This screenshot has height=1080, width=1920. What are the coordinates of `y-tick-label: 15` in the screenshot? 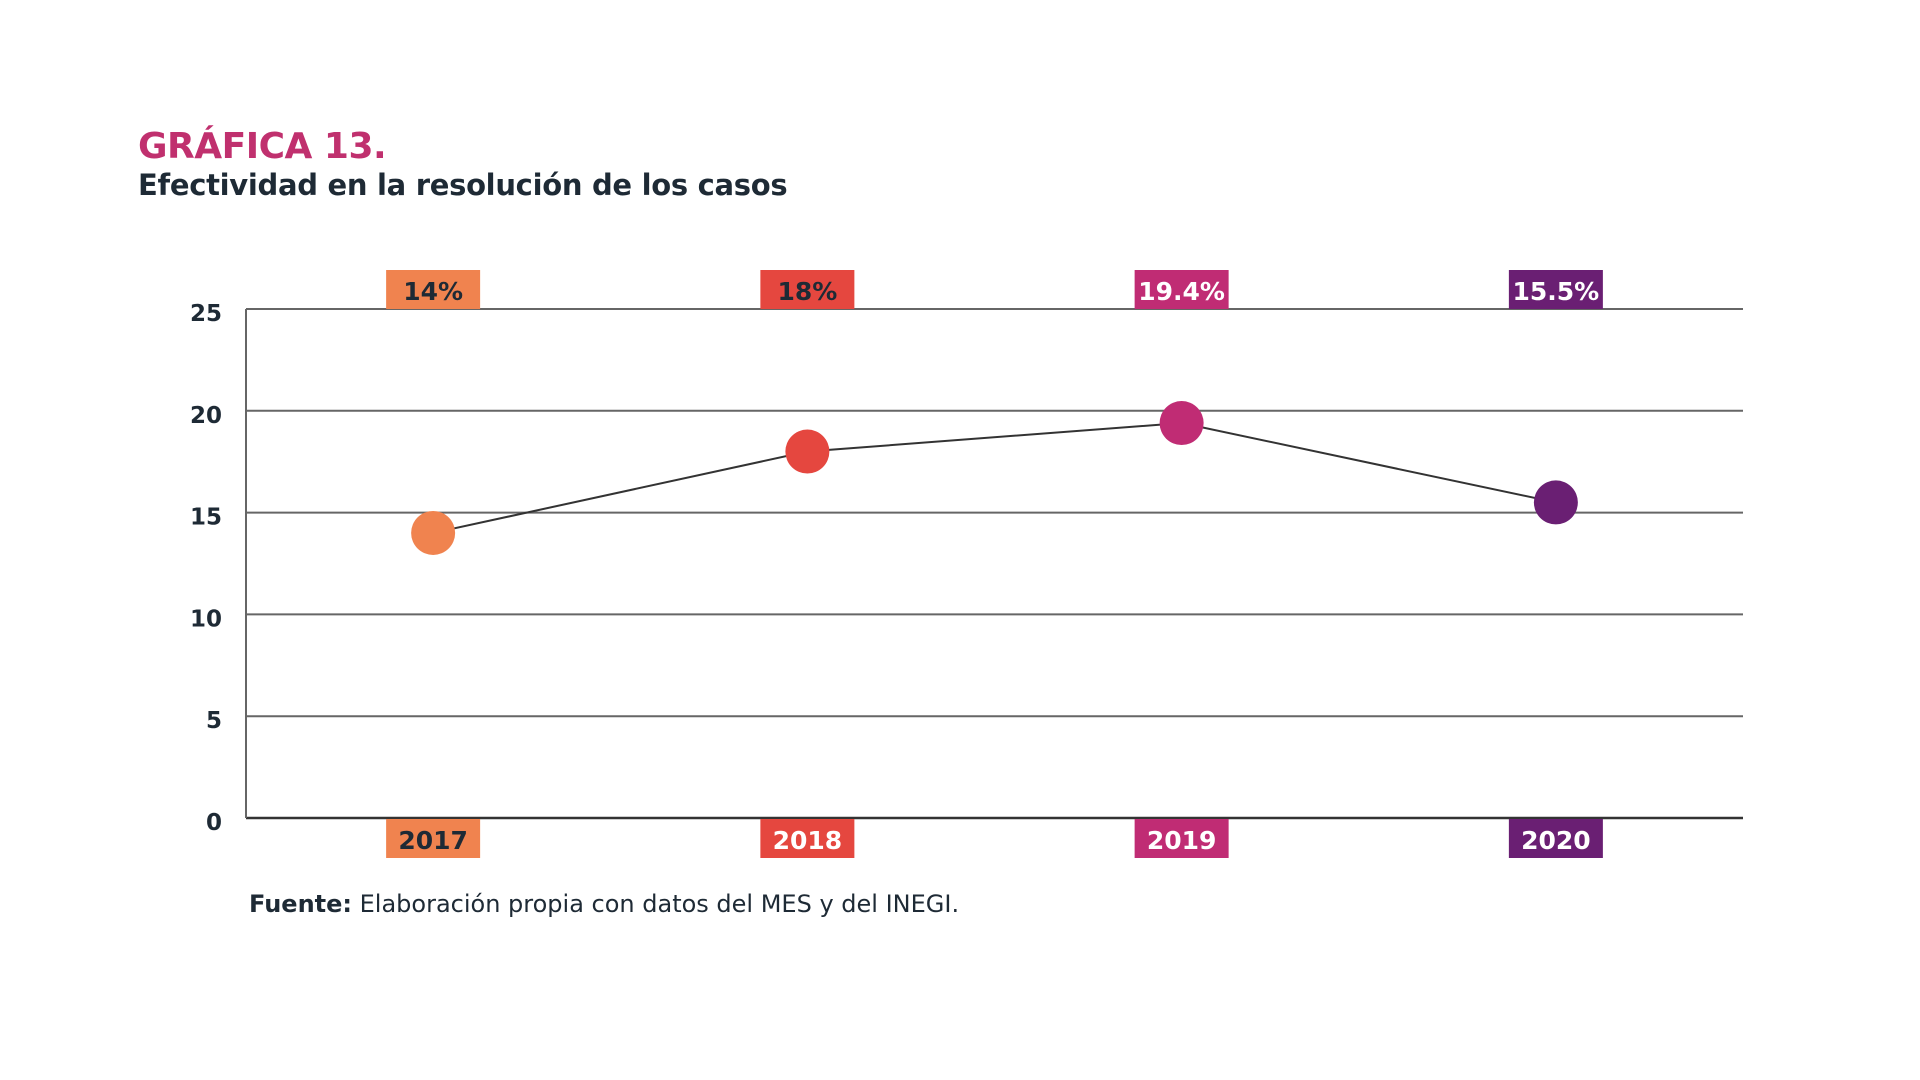 It's located at (206, 518).